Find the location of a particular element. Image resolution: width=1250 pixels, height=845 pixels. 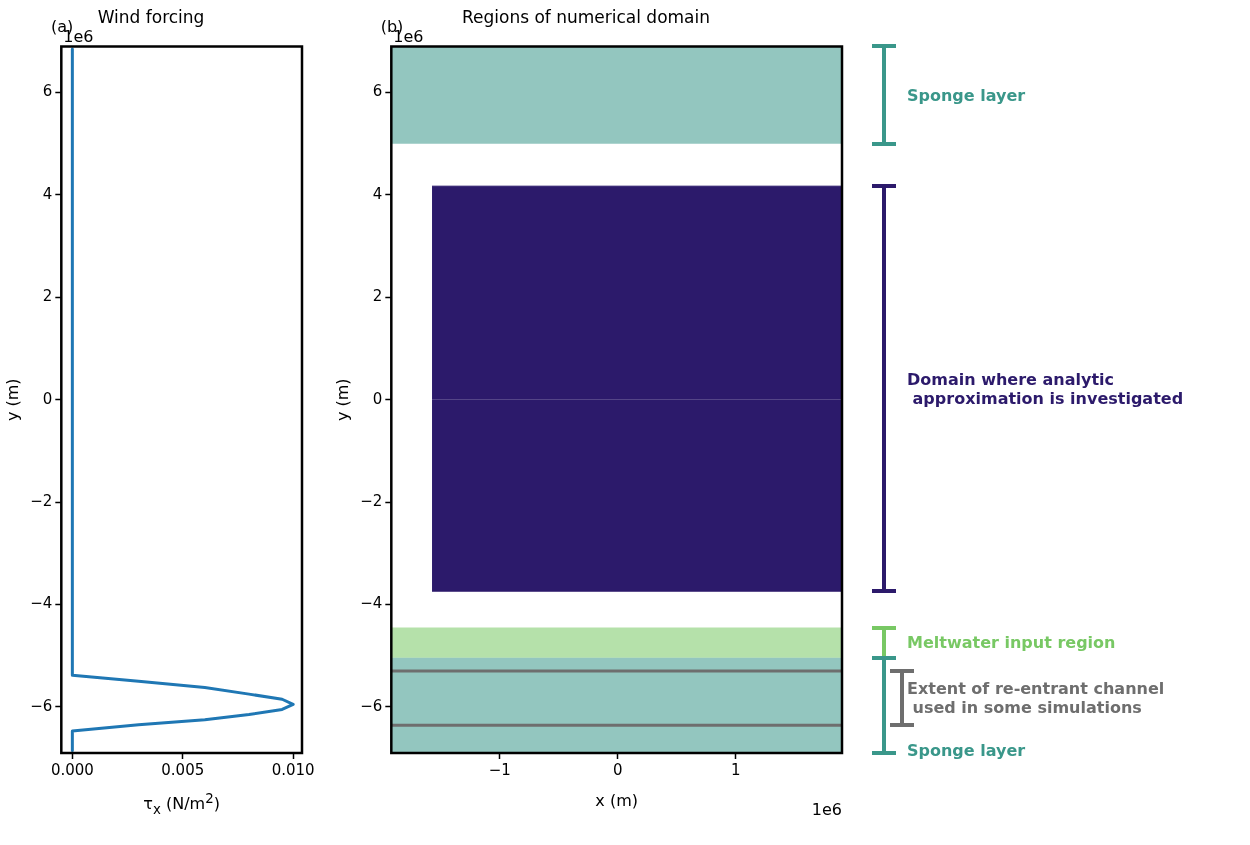

x-tick-label: 0.010 is located at coordinates (293, 769).